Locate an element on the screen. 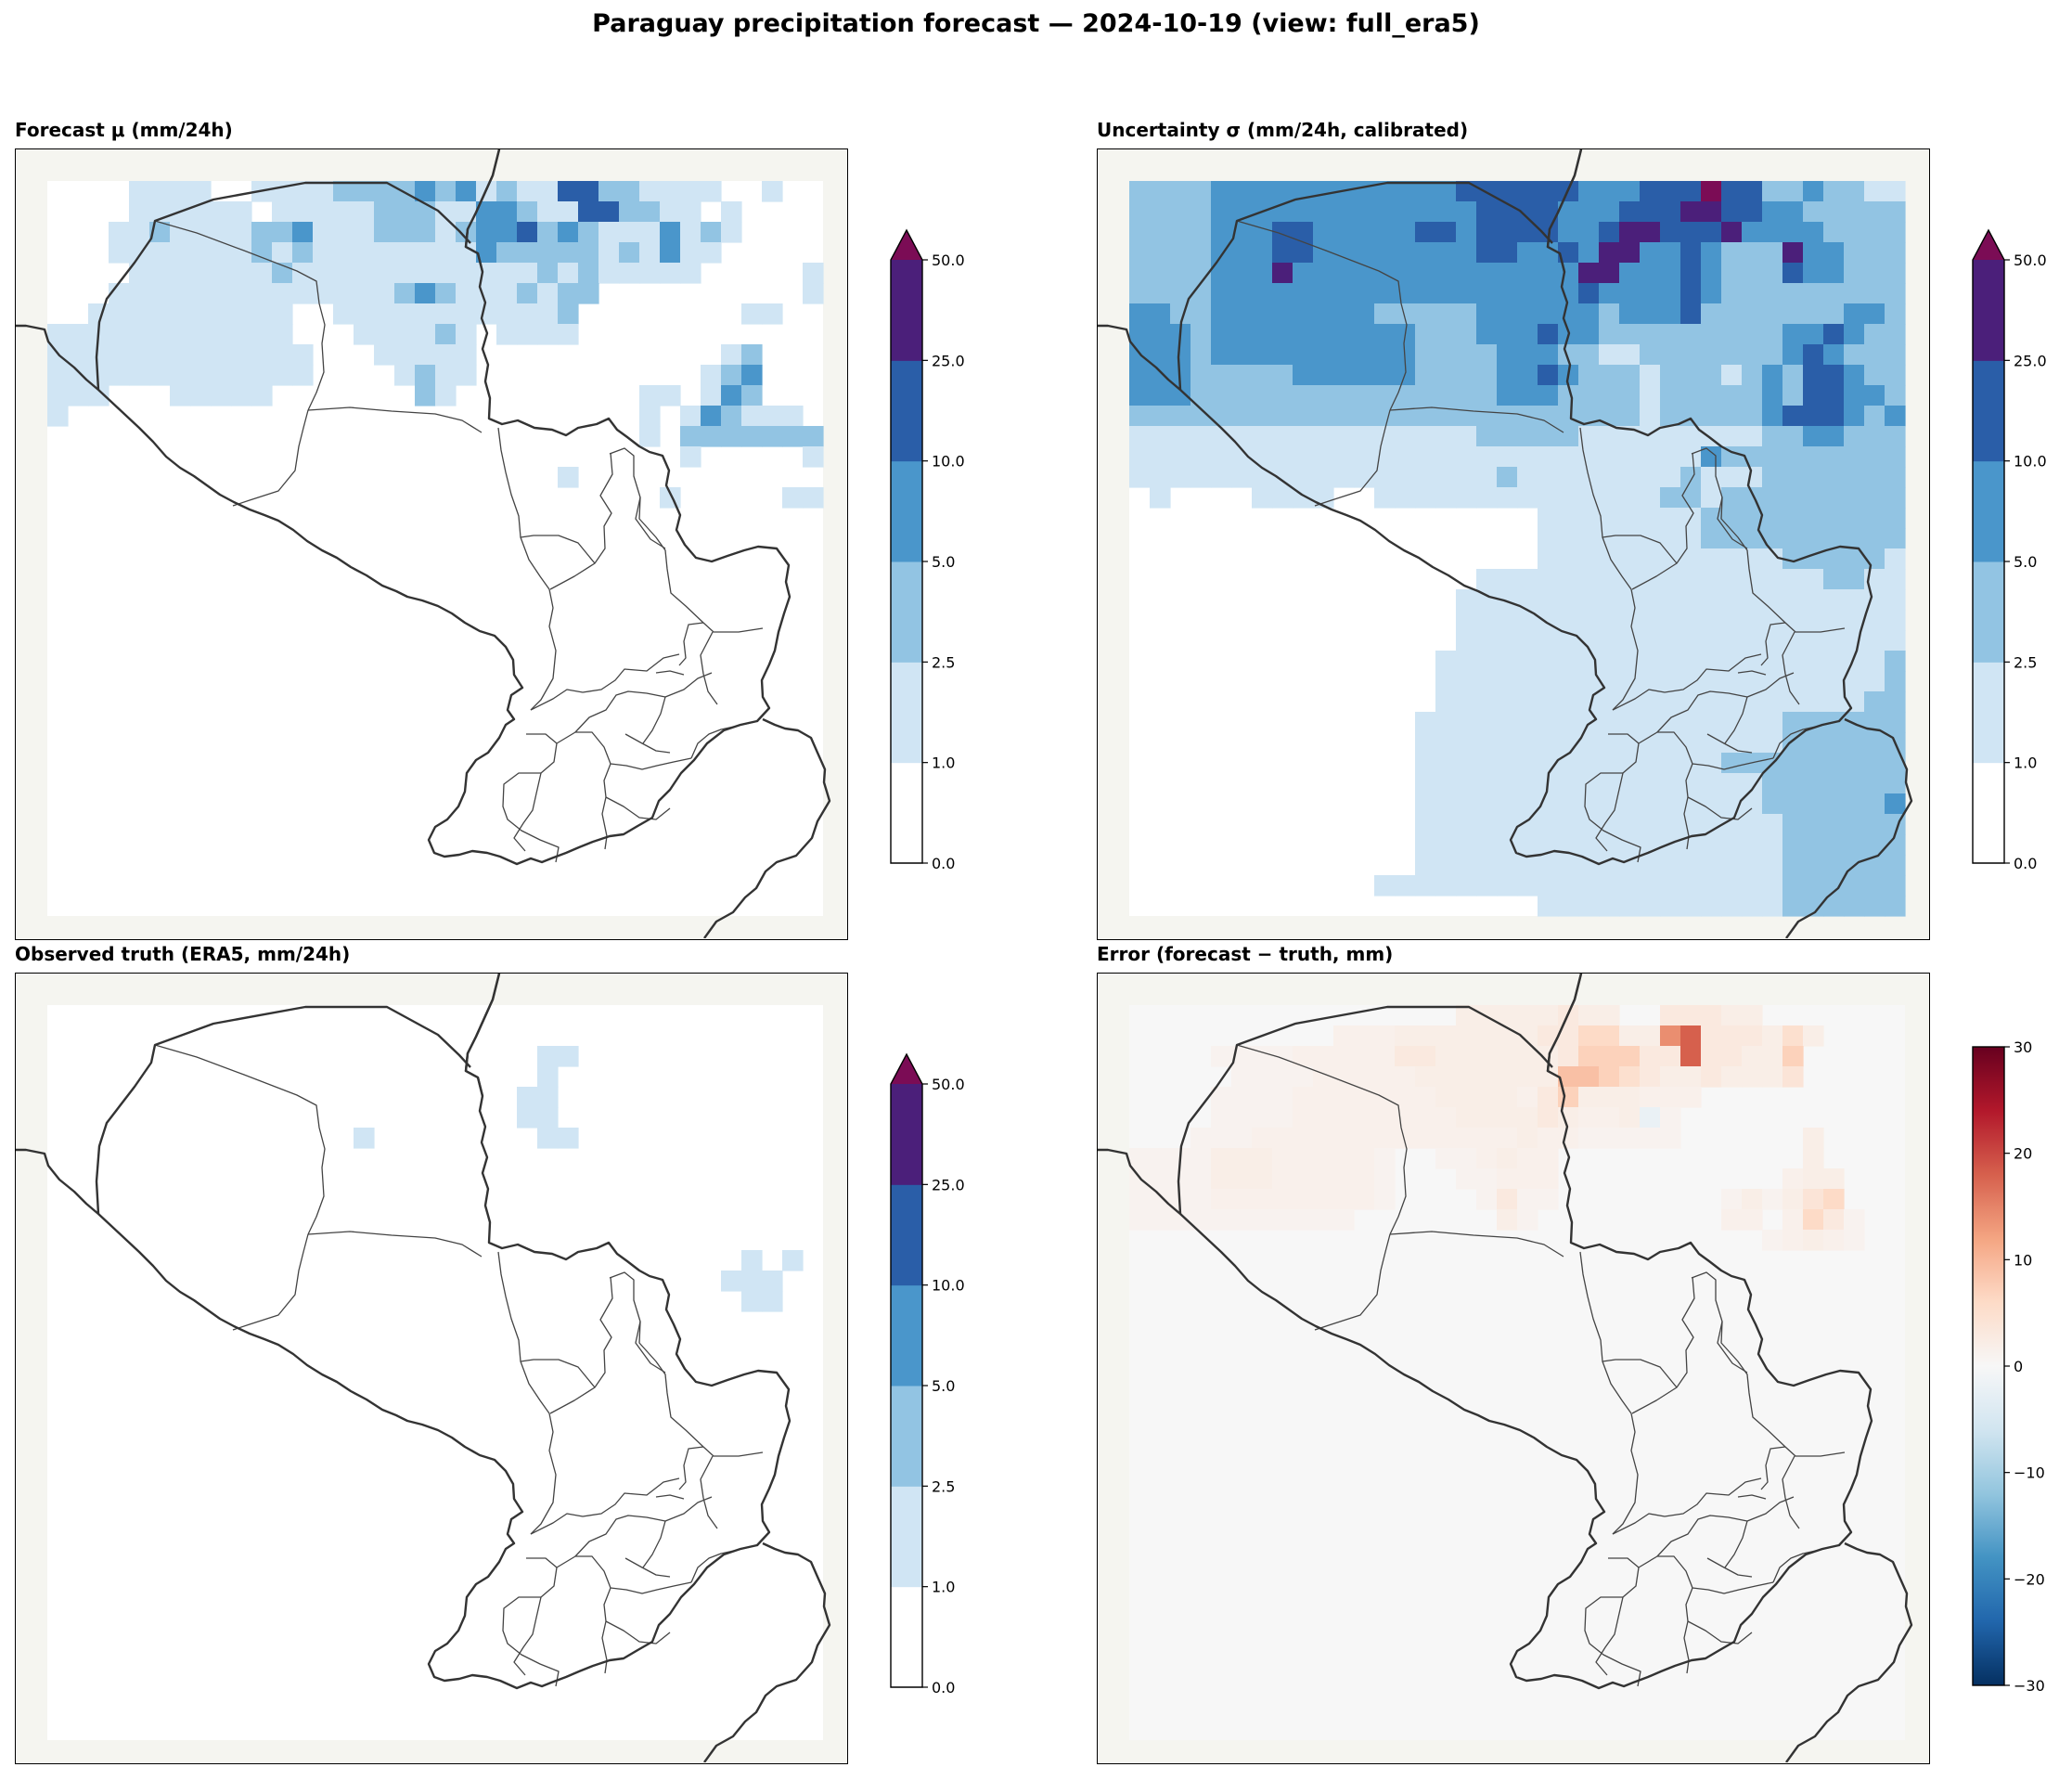 Image resolution: width=2072 pixels, height=1780 pixels. colorbar-tick-label: 10 is located at coordinates (2023, 1260).